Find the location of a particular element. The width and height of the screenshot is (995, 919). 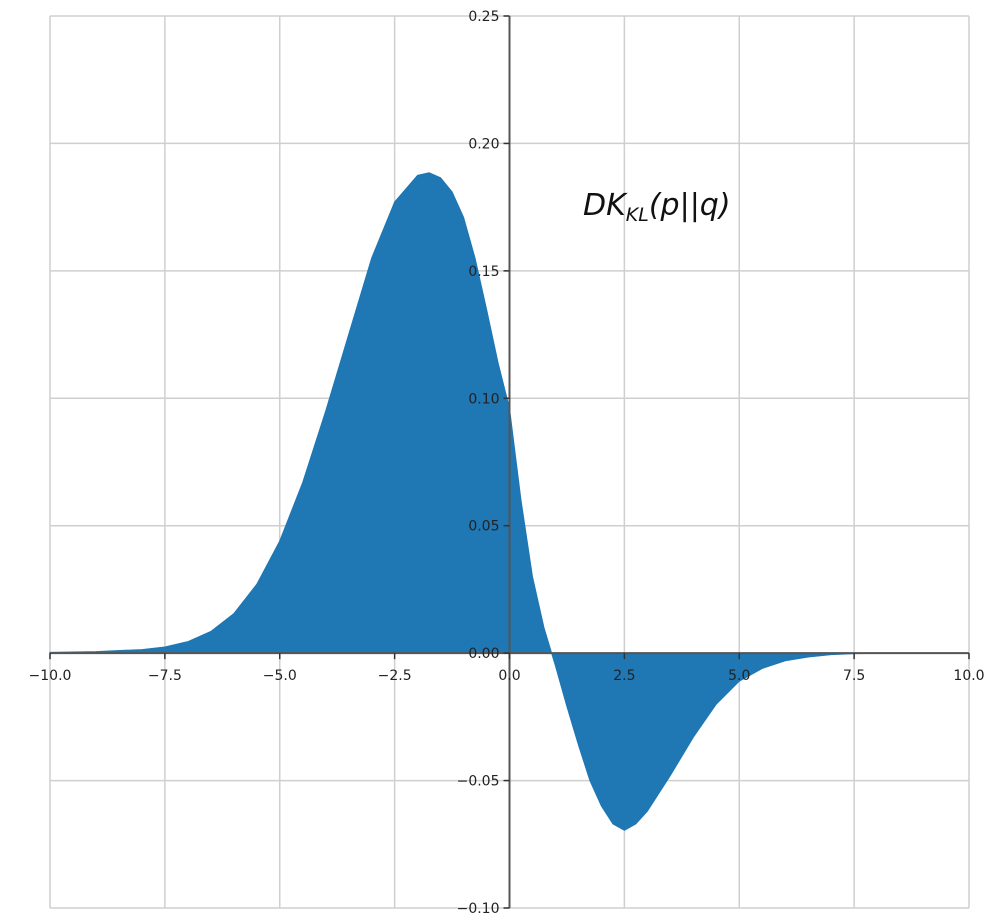

y-tick-label-1: −0.05 is located at coordinates (478, 782).